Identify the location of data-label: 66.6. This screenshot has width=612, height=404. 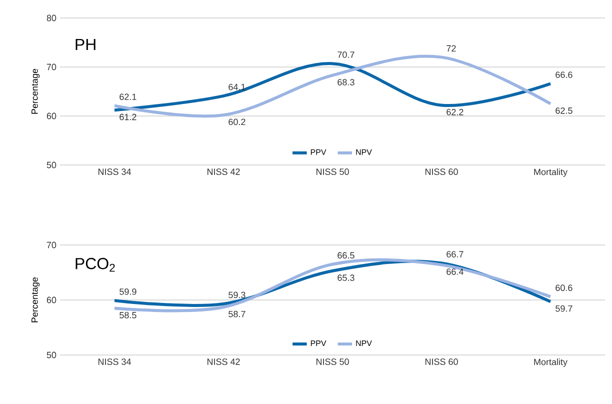
(564, 75).